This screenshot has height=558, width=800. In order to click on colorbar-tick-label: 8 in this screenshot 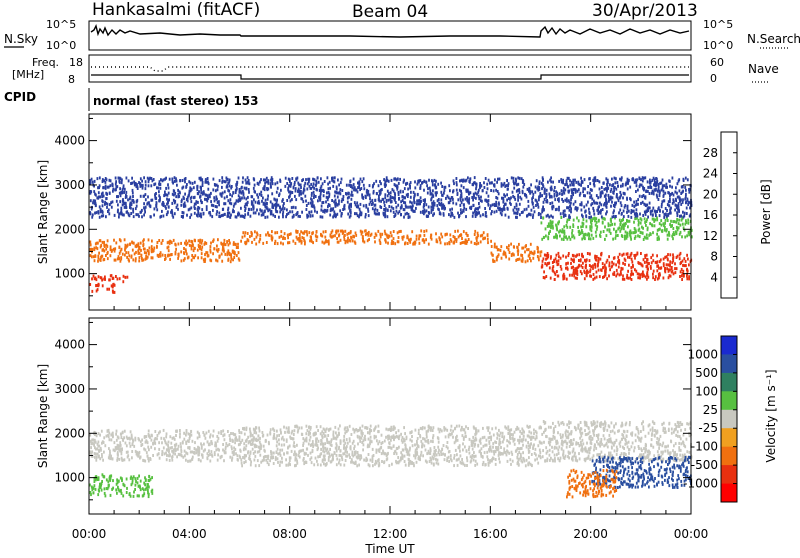, I will do `click(714, 257)`.